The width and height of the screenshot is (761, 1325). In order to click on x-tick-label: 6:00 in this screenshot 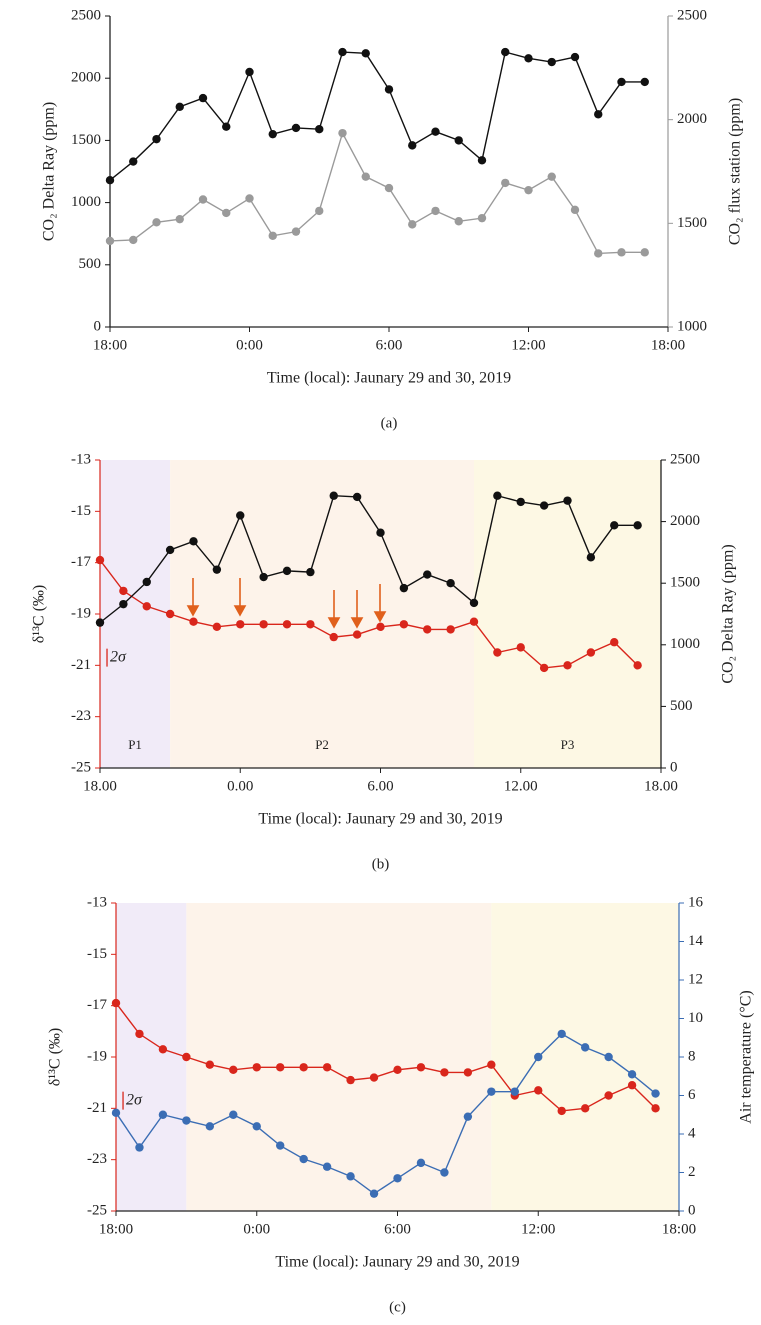, I will do `click(389, 345)`.